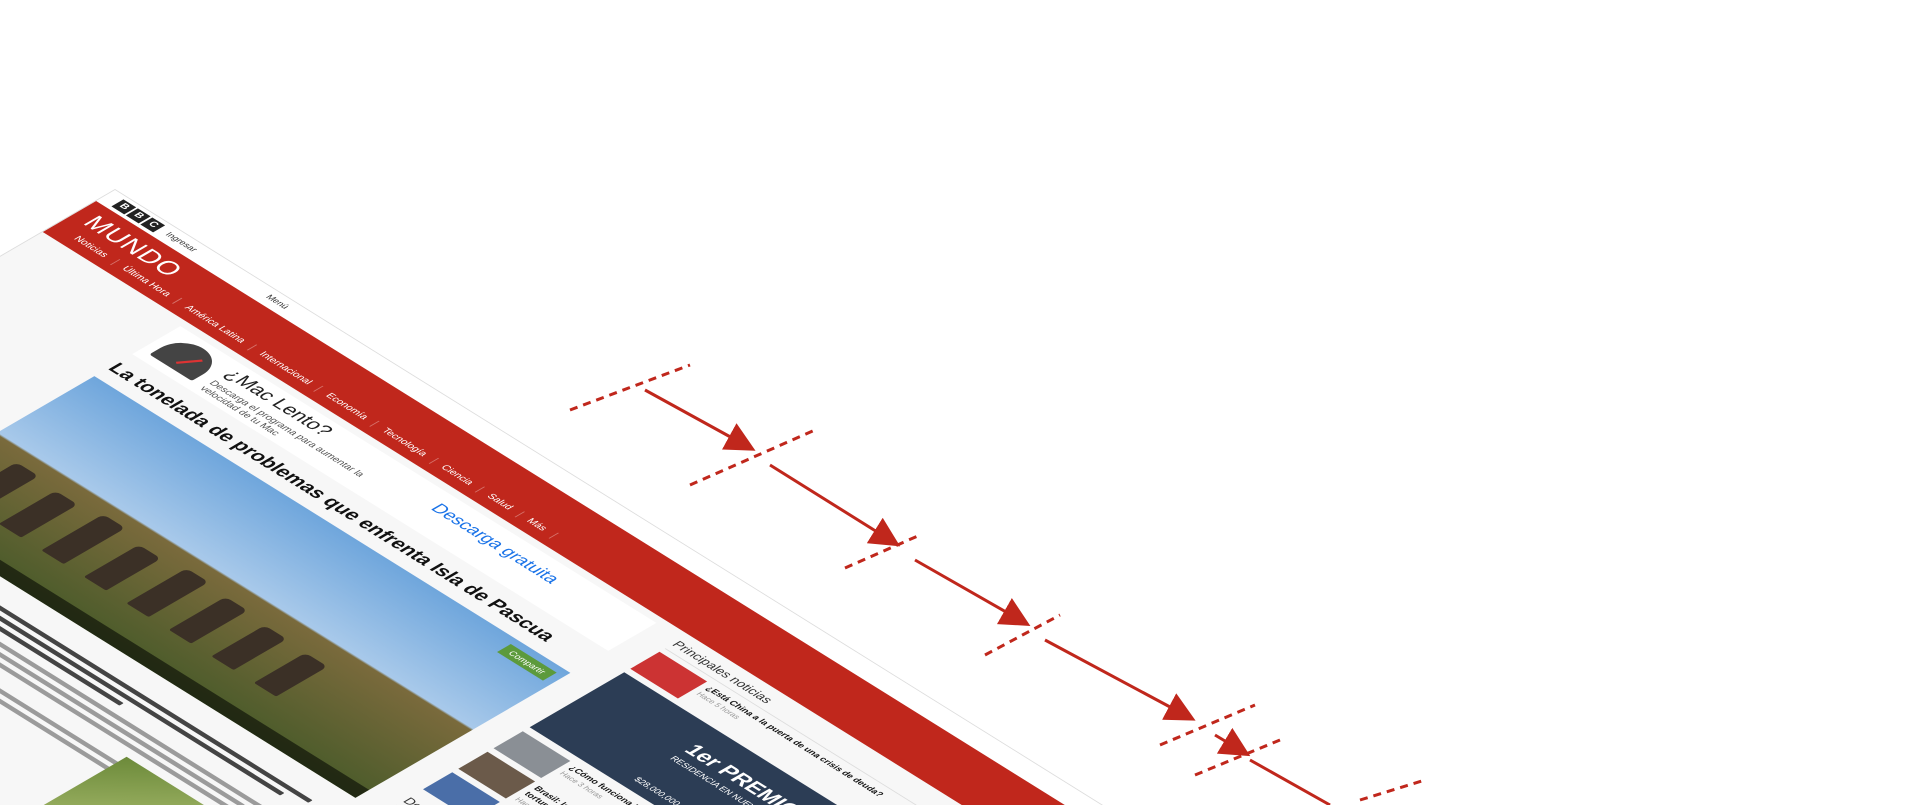  Describe the element at coordinates (657, 790) in the screenshot. I see `ad-amount: $28,000,000` at that location.